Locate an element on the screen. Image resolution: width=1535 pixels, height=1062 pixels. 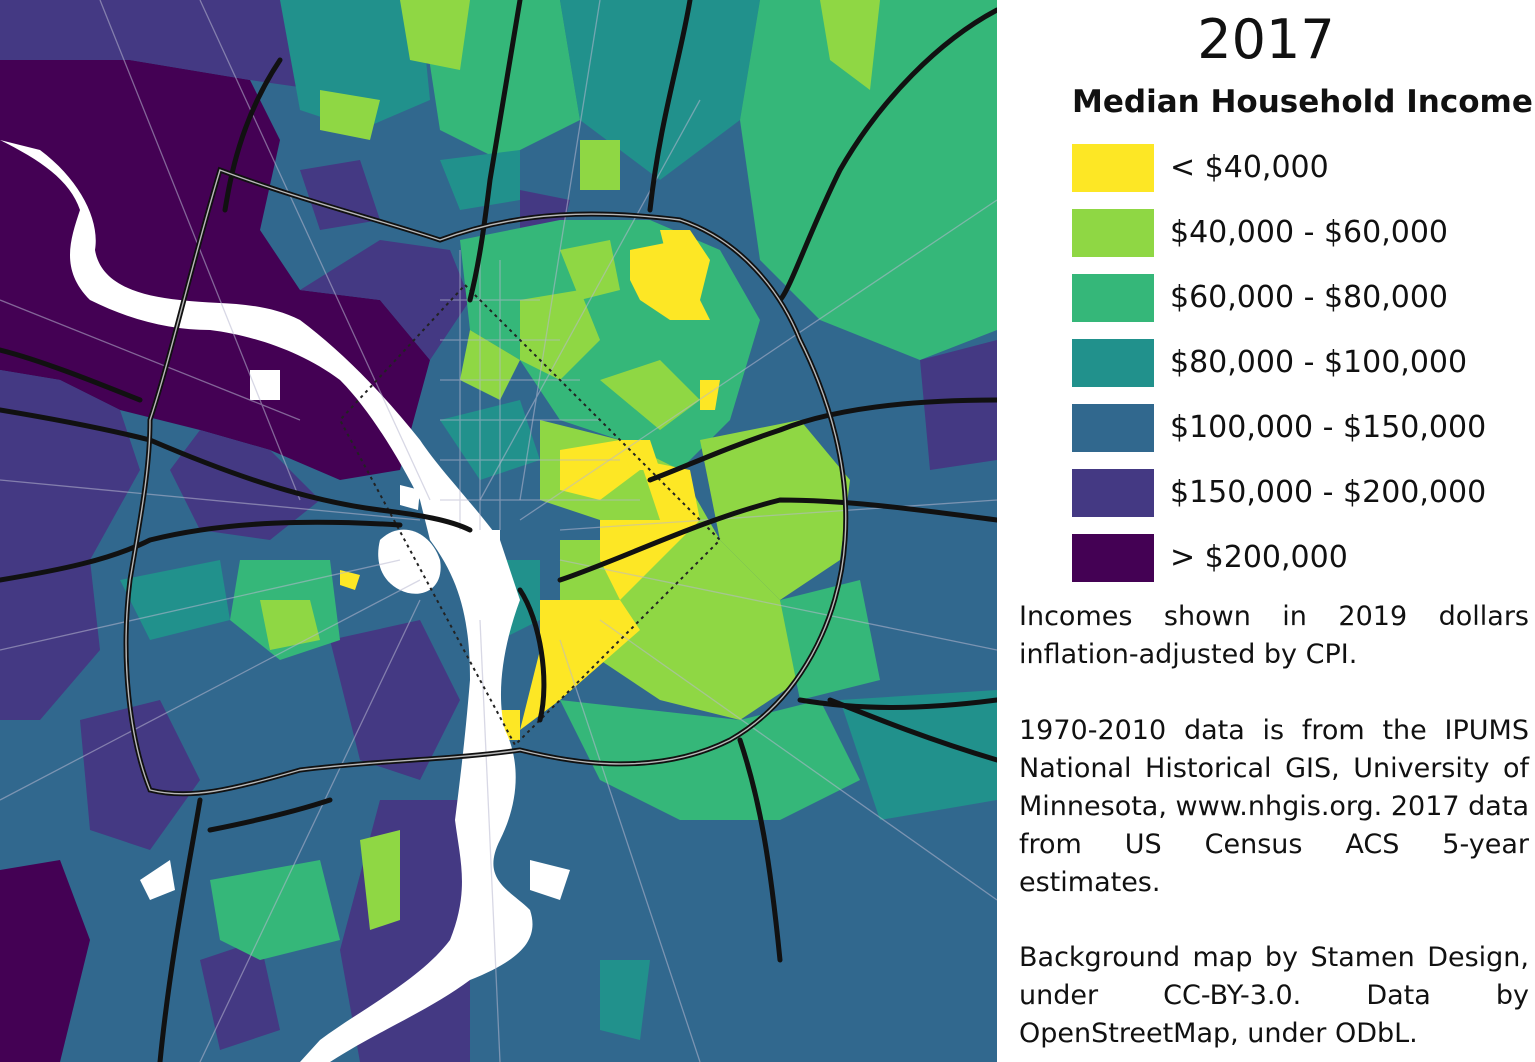
legend-item: $60,000 - $80,000 is located at coordinates (1279, 297).